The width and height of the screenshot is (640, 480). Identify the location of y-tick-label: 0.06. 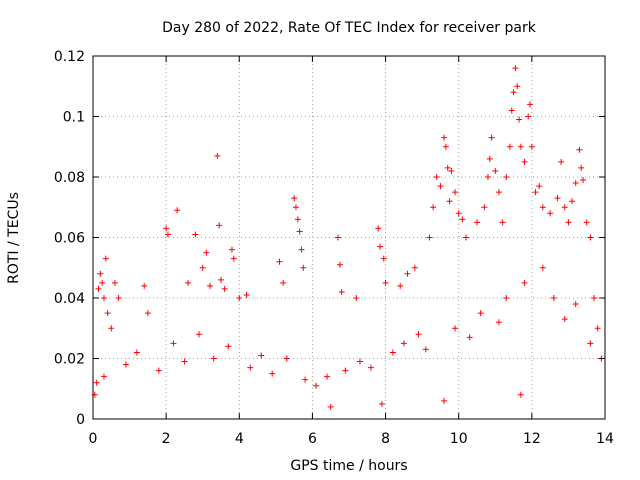
(69, 239).